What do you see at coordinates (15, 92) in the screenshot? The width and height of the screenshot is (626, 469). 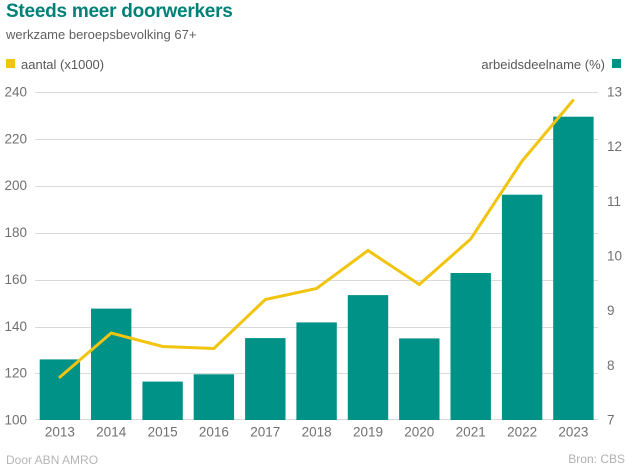 I see `svg-text: 240` at bounding box center [15, 92].